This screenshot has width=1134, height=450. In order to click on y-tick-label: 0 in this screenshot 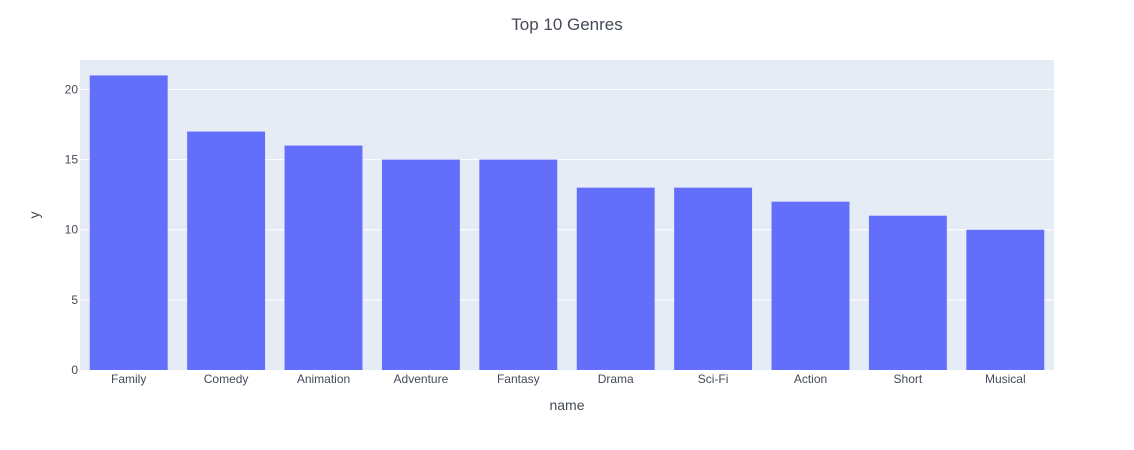, I will do `click(74, 370)`.